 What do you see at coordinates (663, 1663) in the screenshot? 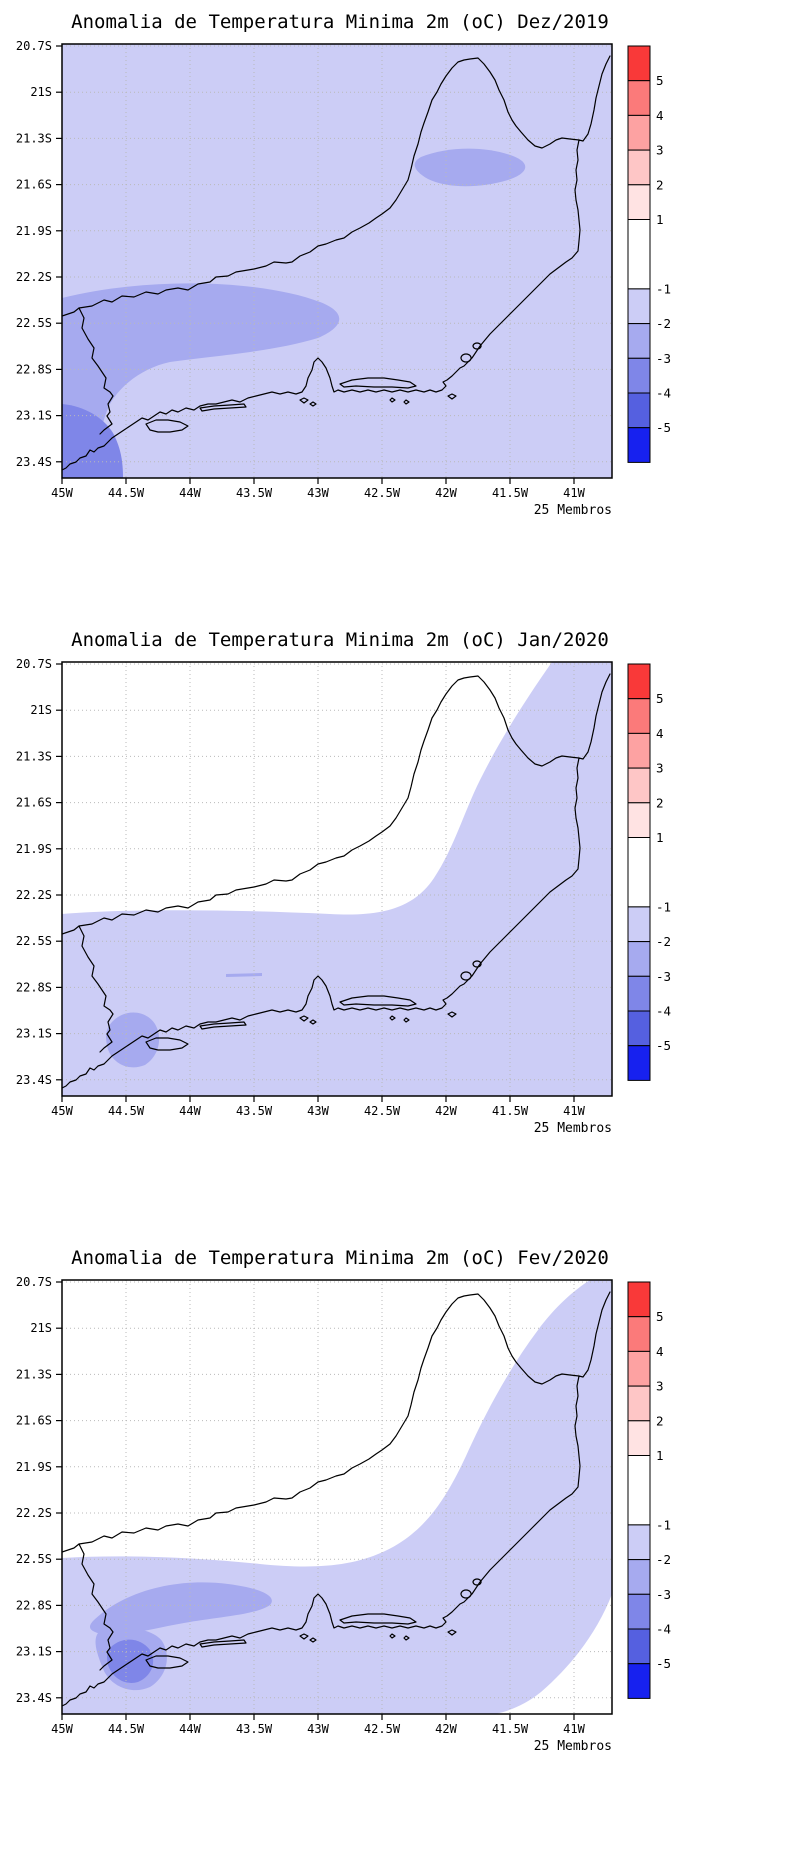
I see `colorbar-tick-label: -5` at bounding box center [663, 1663].